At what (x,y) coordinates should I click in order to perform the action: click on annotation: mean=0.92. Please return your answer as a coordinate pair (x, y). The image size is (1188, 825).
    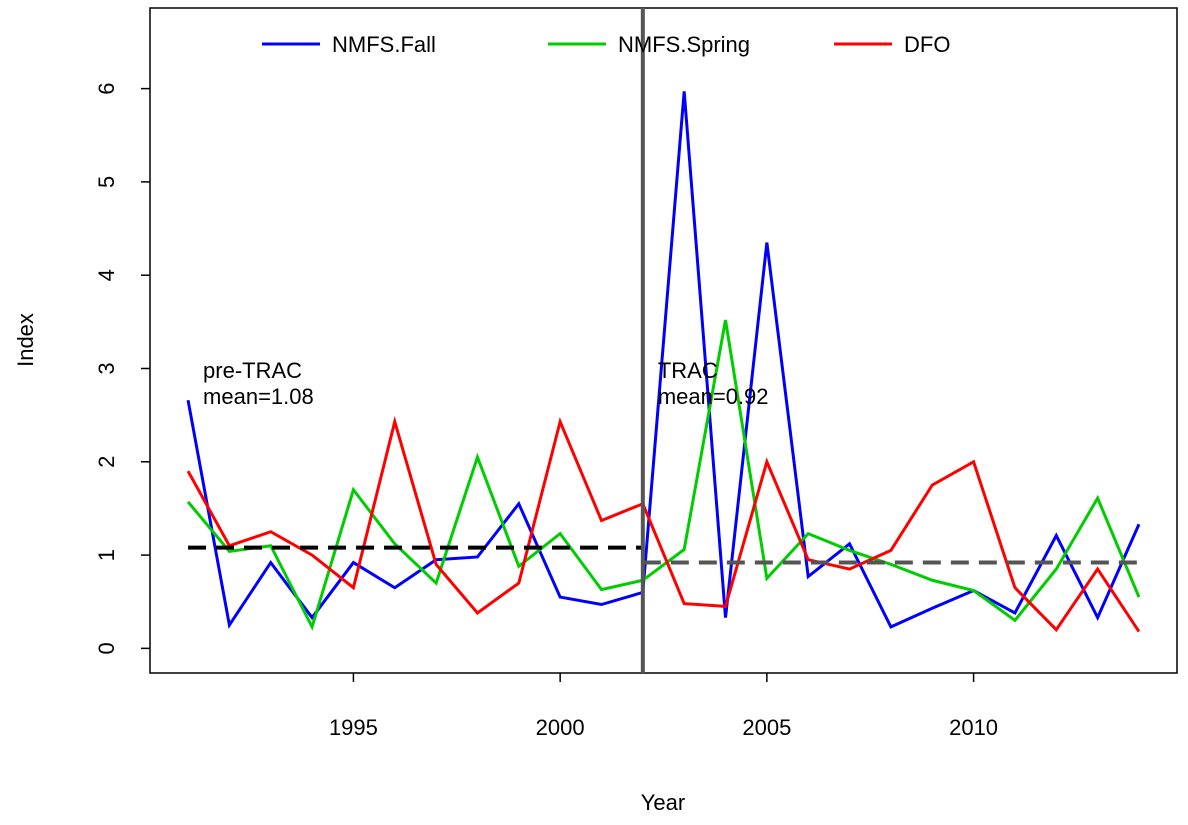
    Looking at the image, I should click on (713, 396).